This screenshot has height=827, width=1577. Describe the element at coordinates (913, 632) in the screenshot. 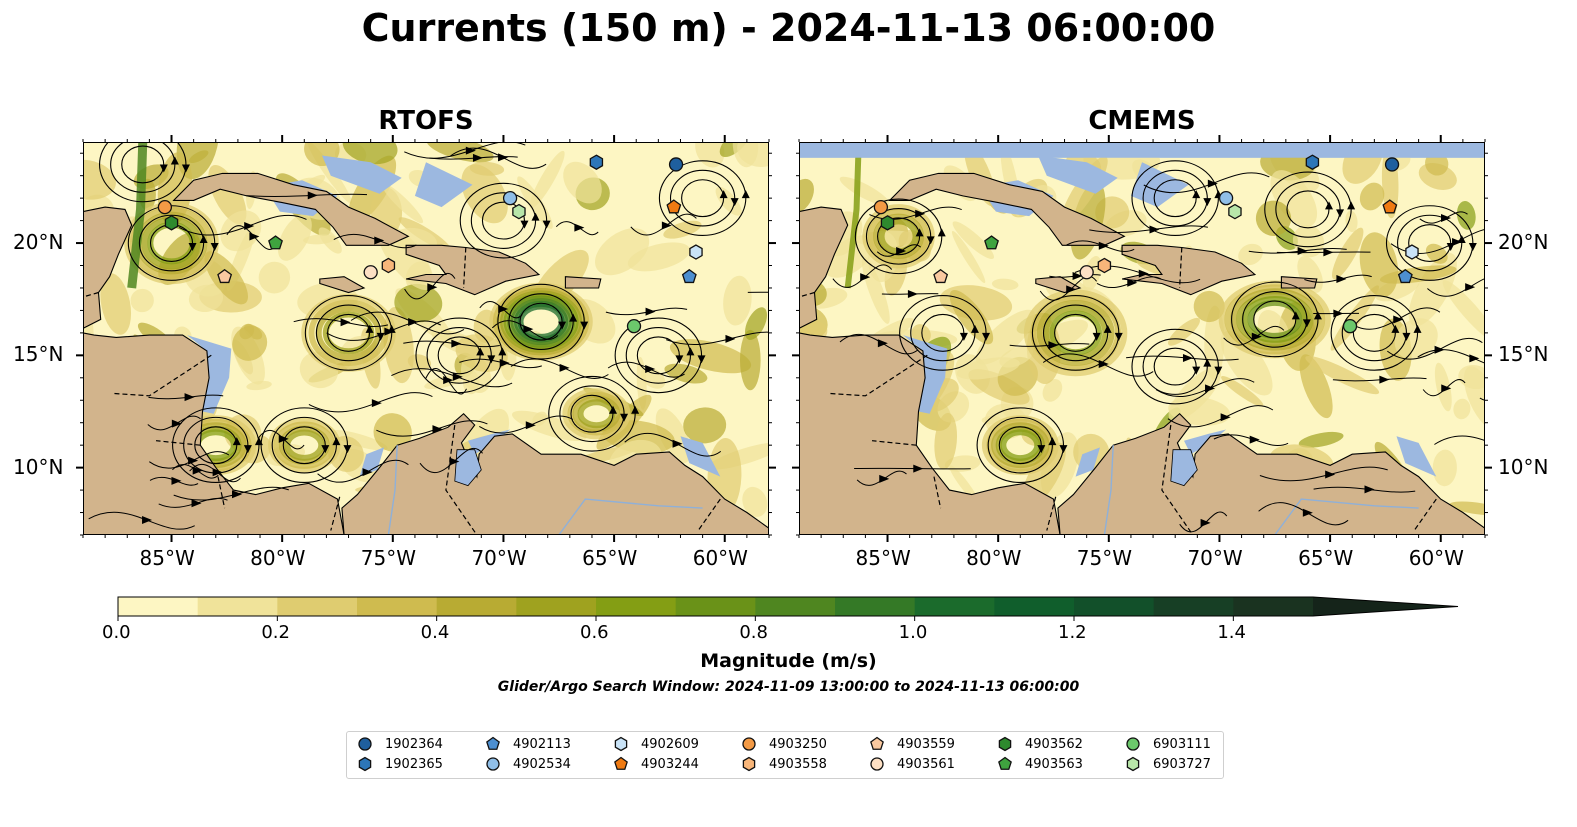

I see `colorbar-tick-label: 1.0` at that location.